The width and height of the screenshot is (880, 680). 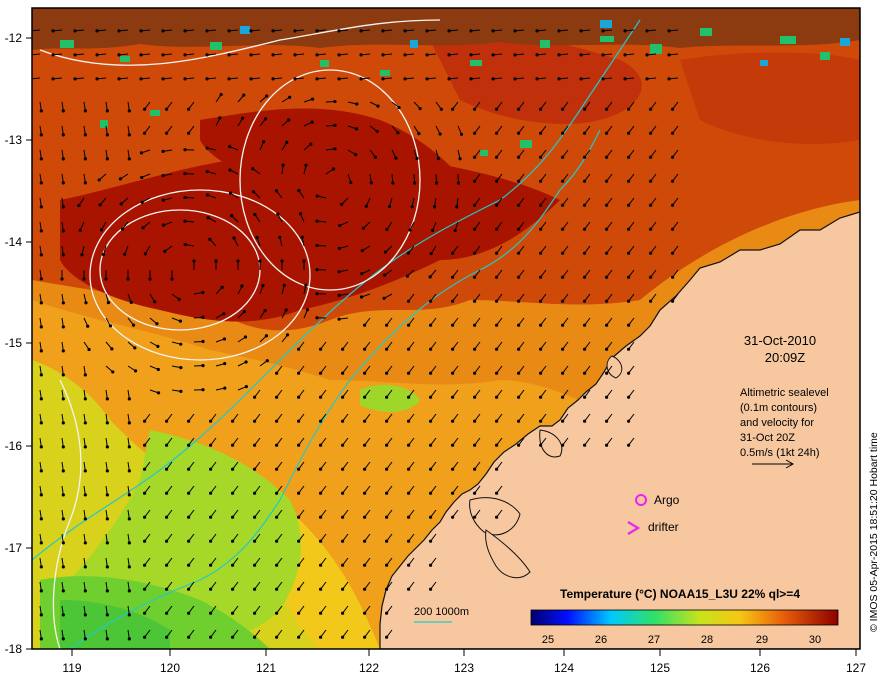 I want to click on lon-axis: 119 120 121 122 123 124 125 126 127, so click(x=464, y=662).